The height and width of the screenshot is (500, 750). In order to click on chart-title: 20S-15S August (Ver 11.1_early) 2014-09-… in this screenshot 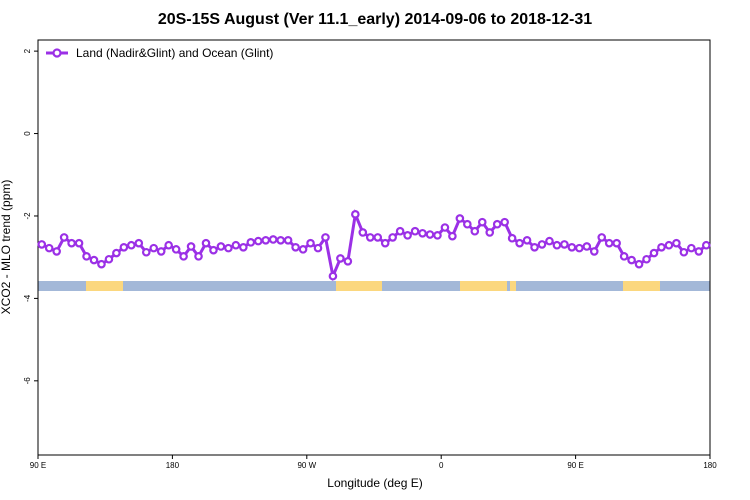, I will do `click(375, 19)`.